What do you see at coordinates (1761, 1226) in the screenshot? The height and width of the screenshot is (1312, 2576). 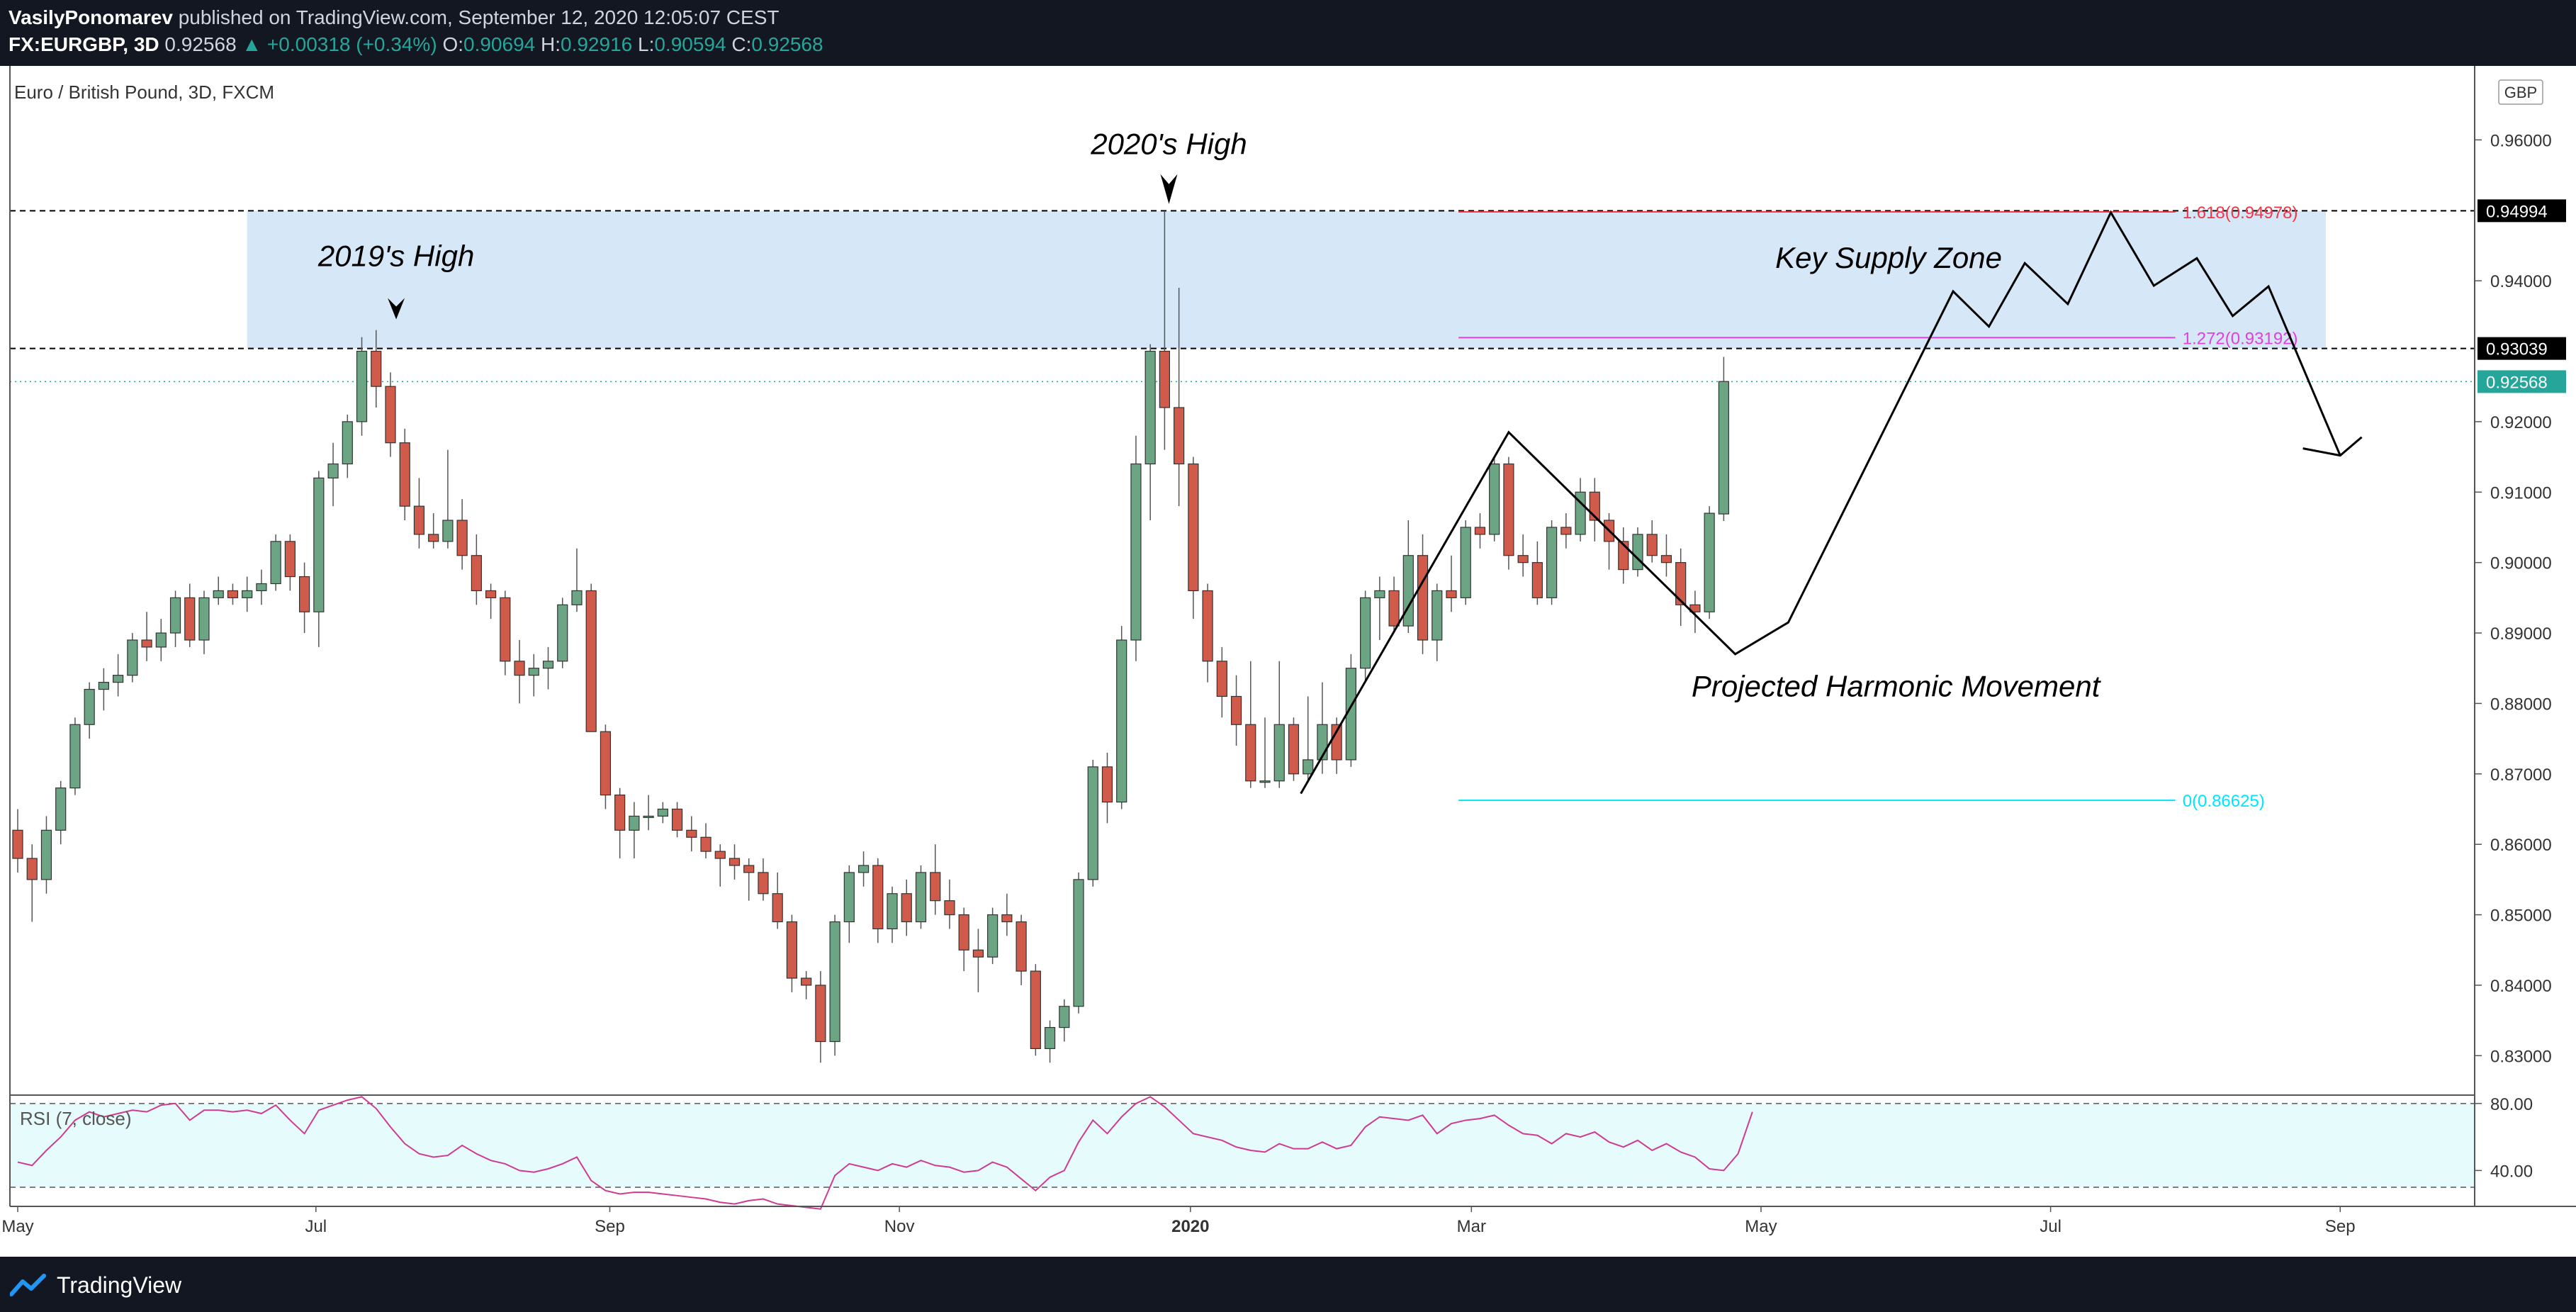 I see `time-tick-label: May` at bounding box center [1761, 1226].